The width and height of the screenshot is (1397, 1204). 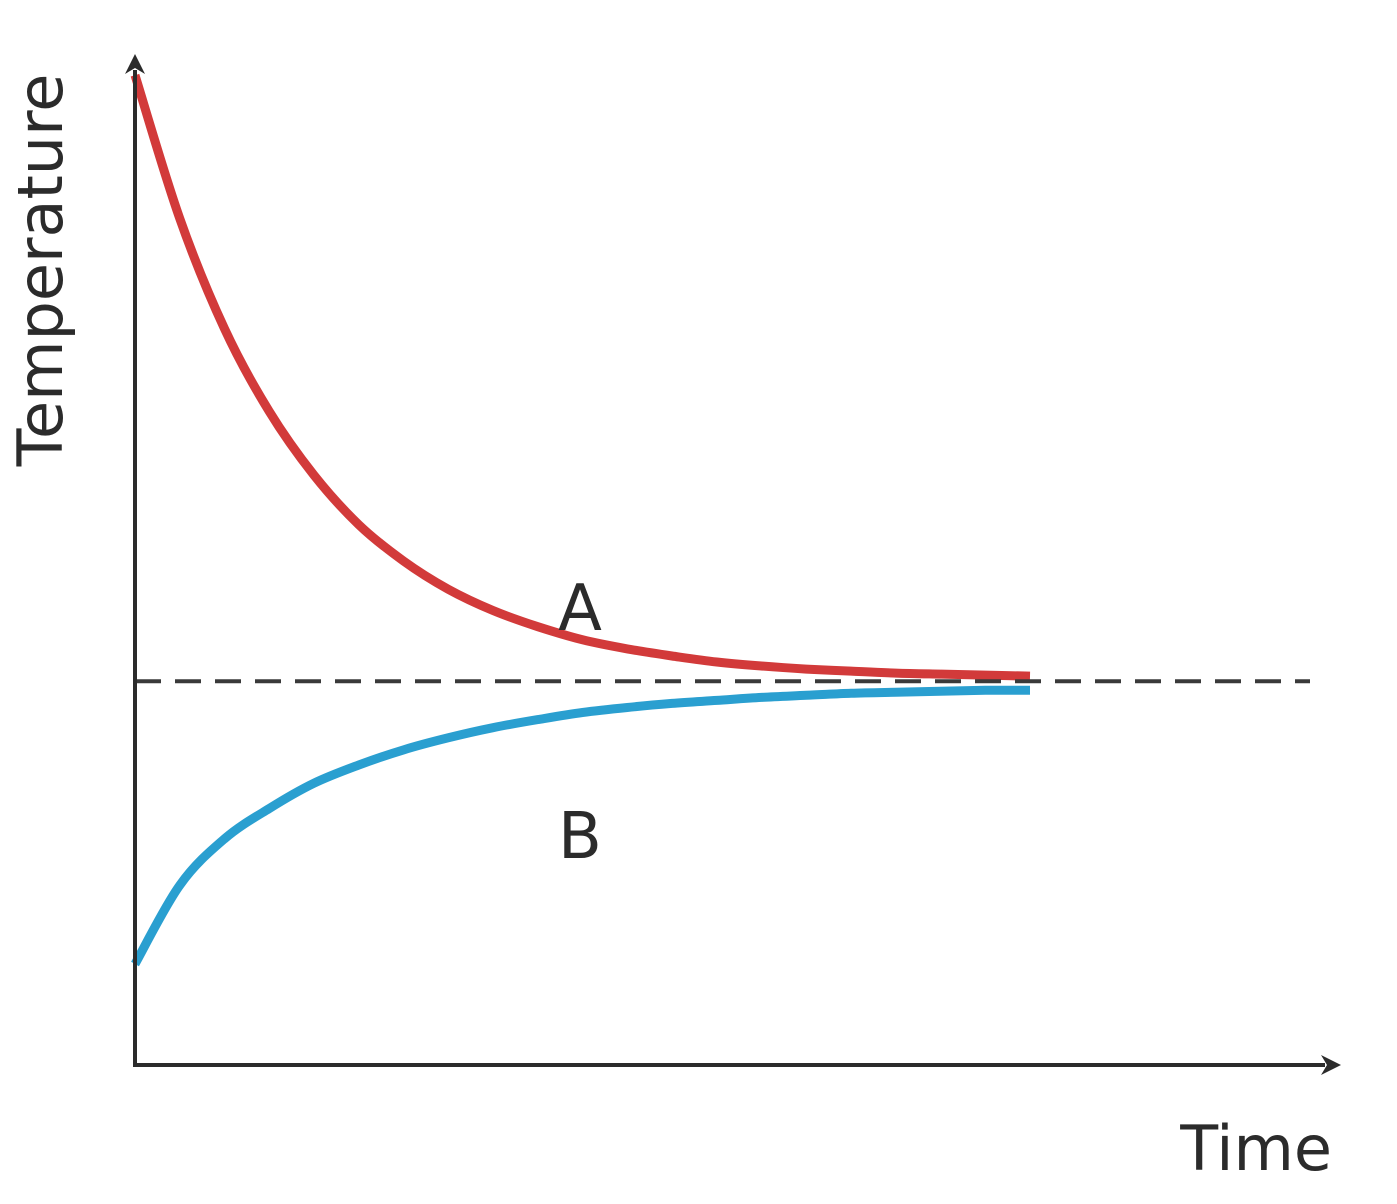 What do you see at coordinates (40, 271) in the screenshot?
I see `y-axis-title: Temperature` at bounding box center [40, 271].